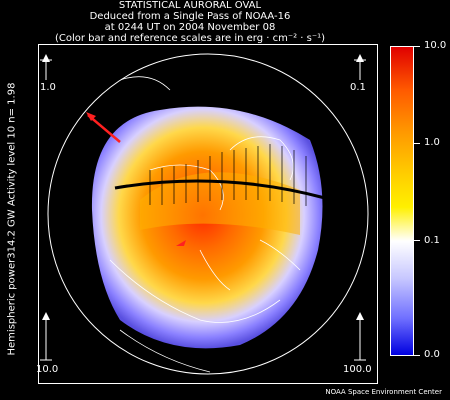  What do you see at coordinates (357, 369) in the screenshot?
I see `scale-bottom-right: 100.0` at bounding box center [357, 369].